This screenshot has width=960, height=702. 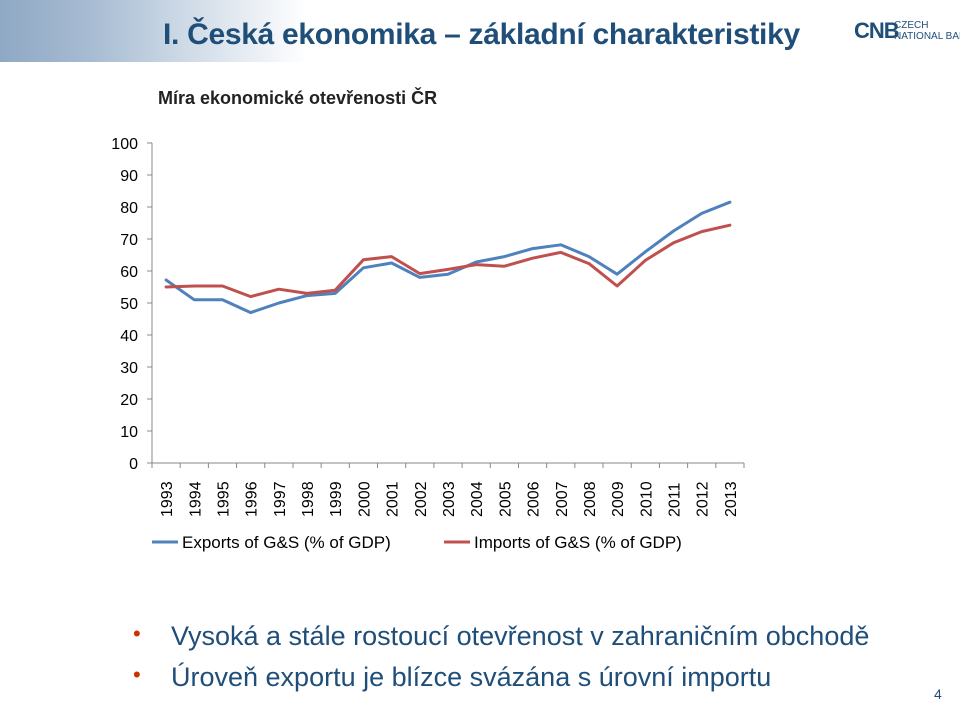 What do you see at coordinates (124, 144) in the screenshot?
I see `y-tick-label: 100` at bounding box center [124, 144].